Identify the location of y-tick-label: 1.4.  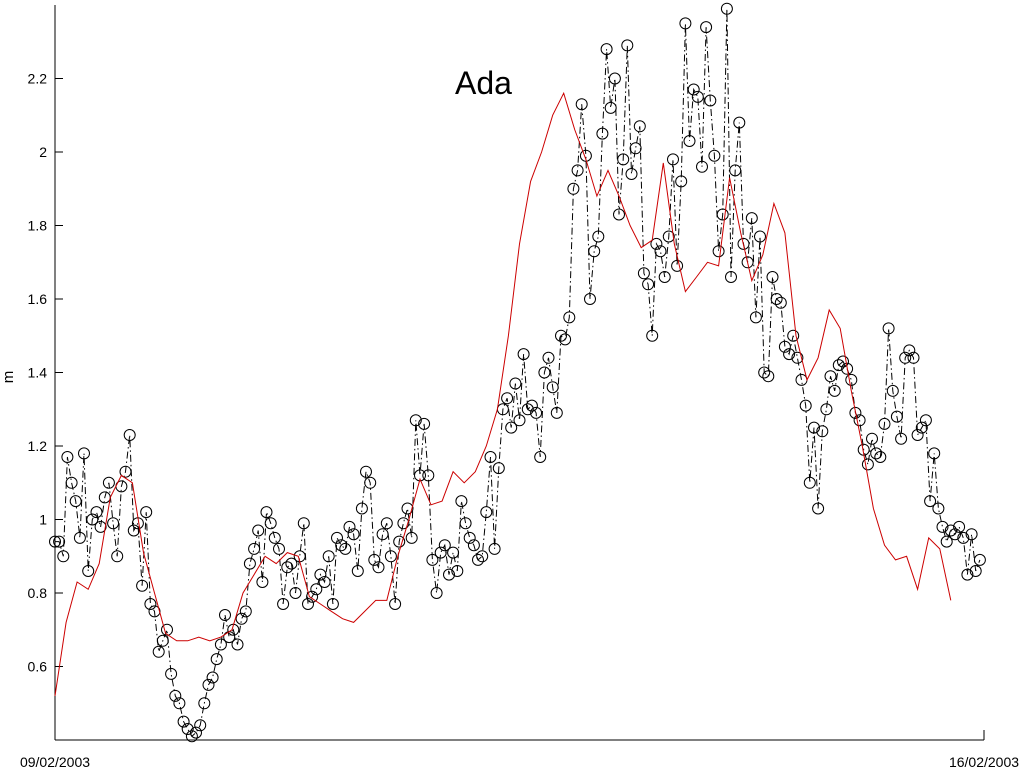
(38, 373).